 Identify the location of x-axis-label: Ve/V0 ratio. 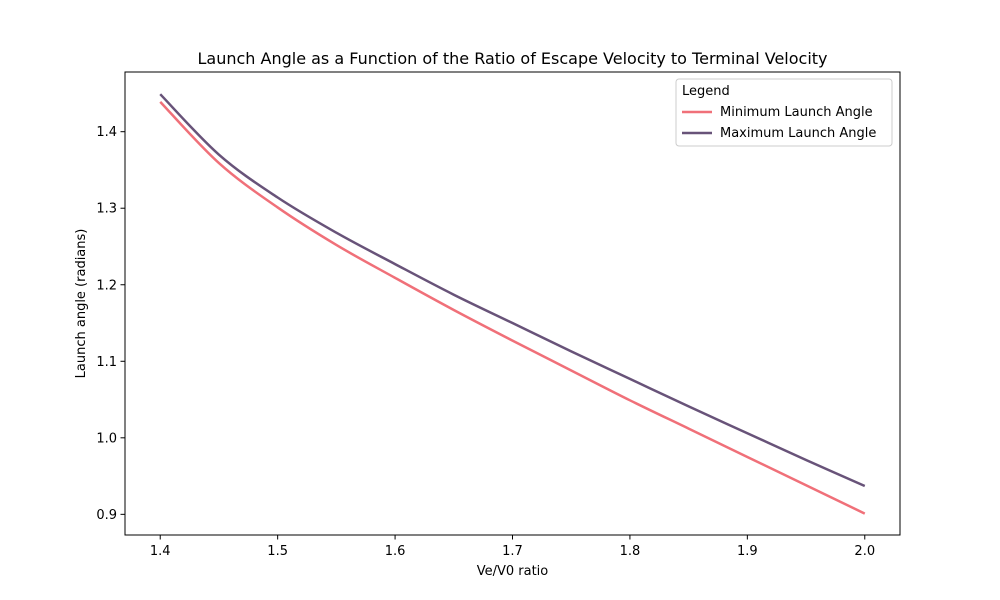
(513, 571).